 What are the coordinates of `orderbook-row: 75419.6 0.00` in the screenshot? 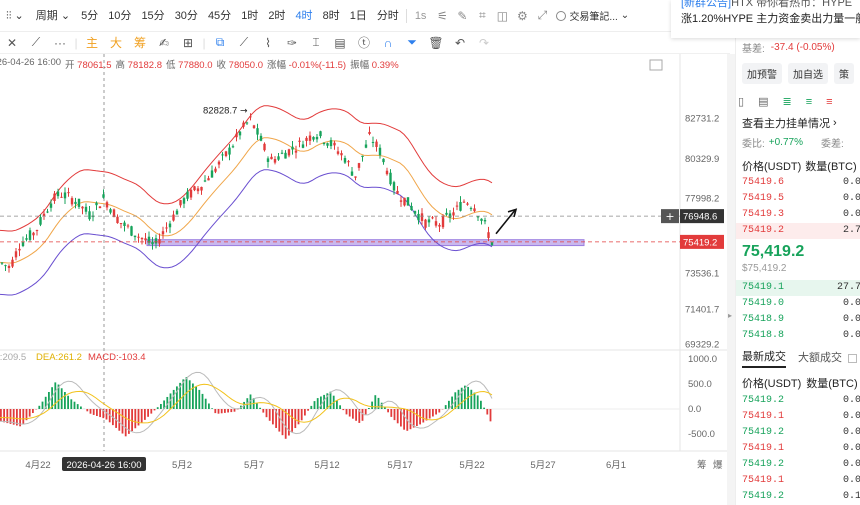 It's located at (798, 183).